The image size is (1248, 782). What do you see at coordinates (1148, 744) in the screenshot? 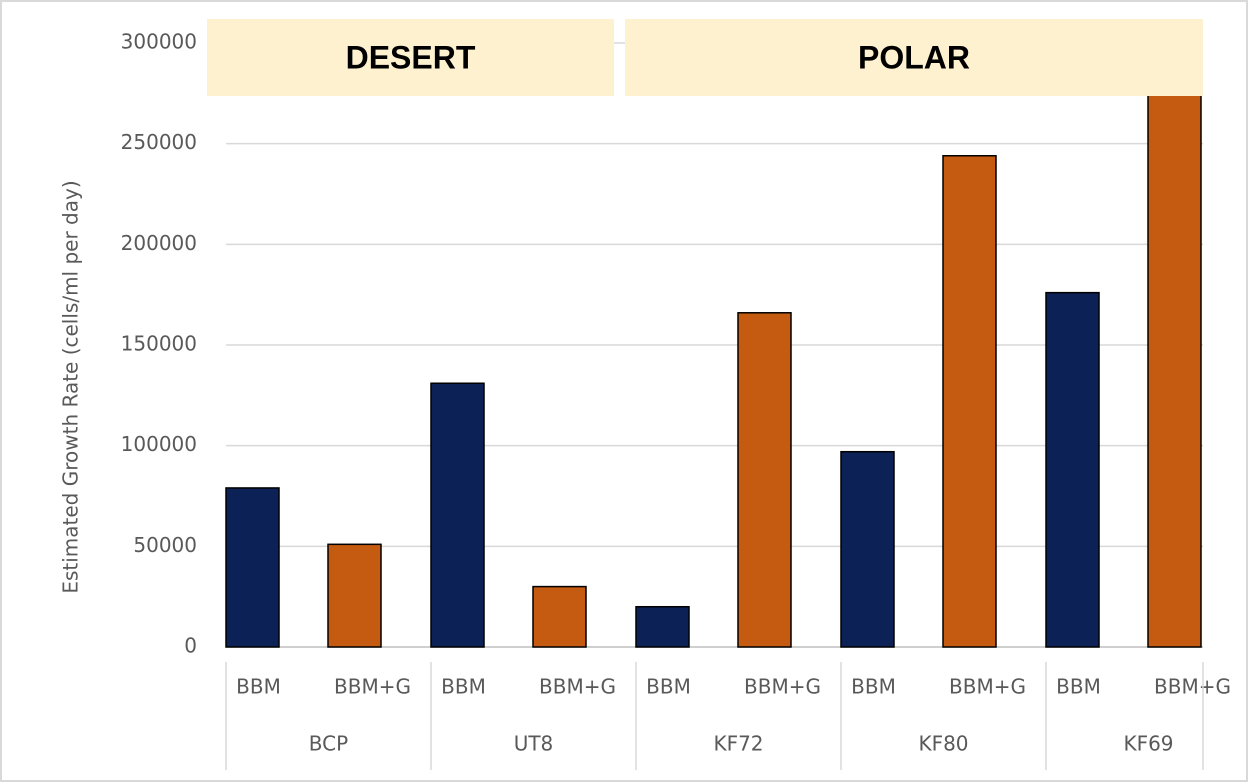
I see `x-group-label: KF69` at bounding box center [1148, 744].